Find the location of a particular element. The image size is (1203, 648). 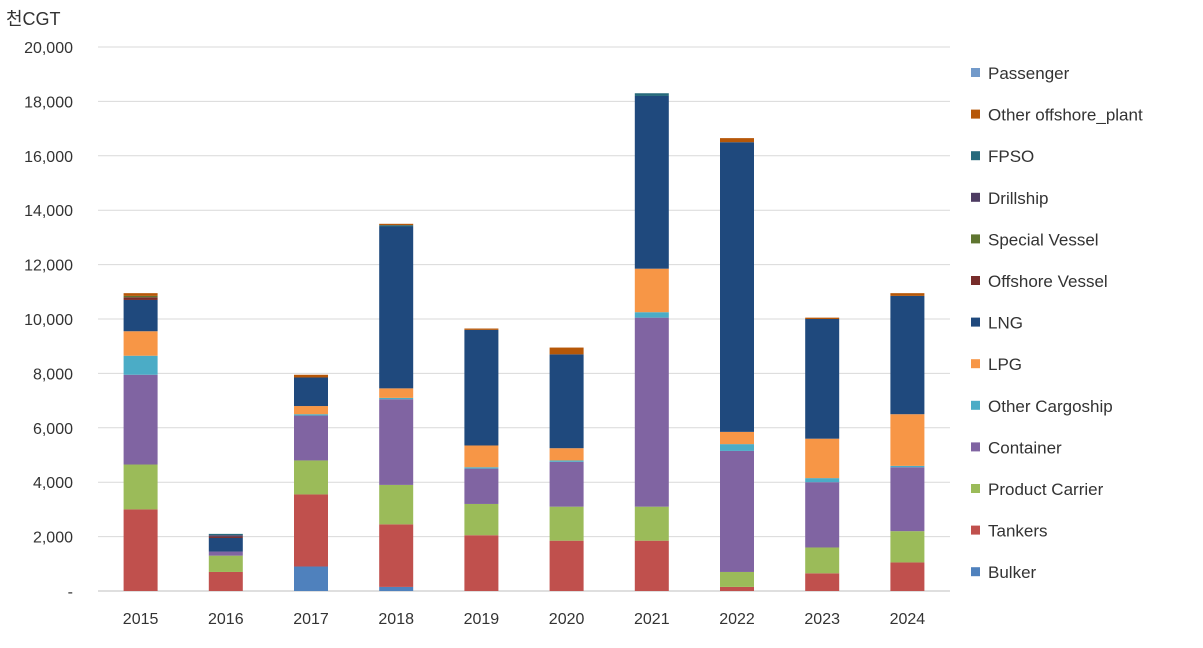

bar-segment-2021-product-carrier is located at coordinates (651, 523).